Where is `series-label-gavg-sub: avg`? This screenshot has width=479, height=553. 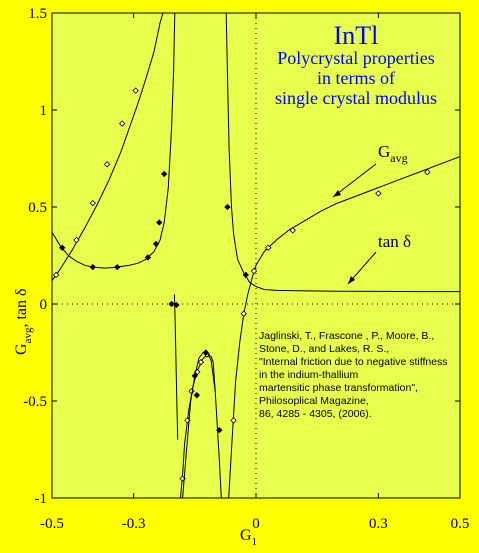 series-label-gavg-sub: avg is located at coordinates (398, 158).